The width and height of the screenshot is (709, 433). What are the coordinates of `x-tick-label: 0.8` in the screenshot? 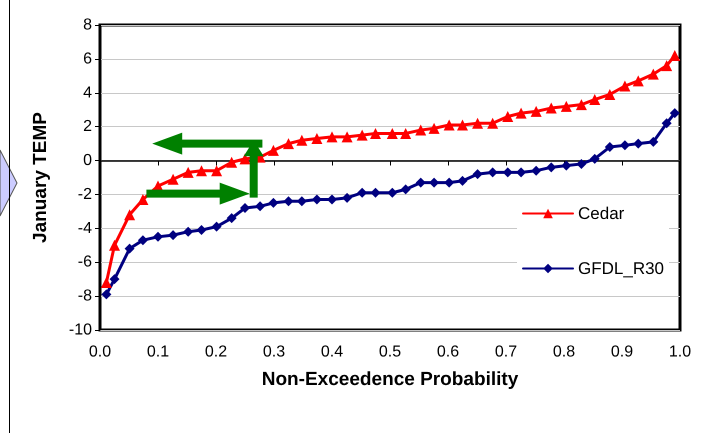 It's located at (564, 352).